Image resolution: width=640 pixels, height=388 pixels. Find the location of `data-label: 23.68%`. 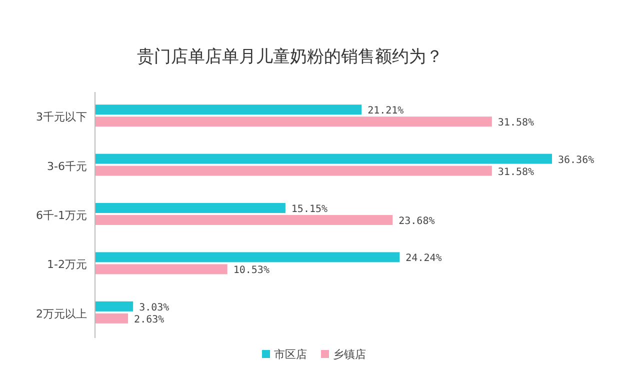

data-label: 23.68% is located at coordinates (416, 221).